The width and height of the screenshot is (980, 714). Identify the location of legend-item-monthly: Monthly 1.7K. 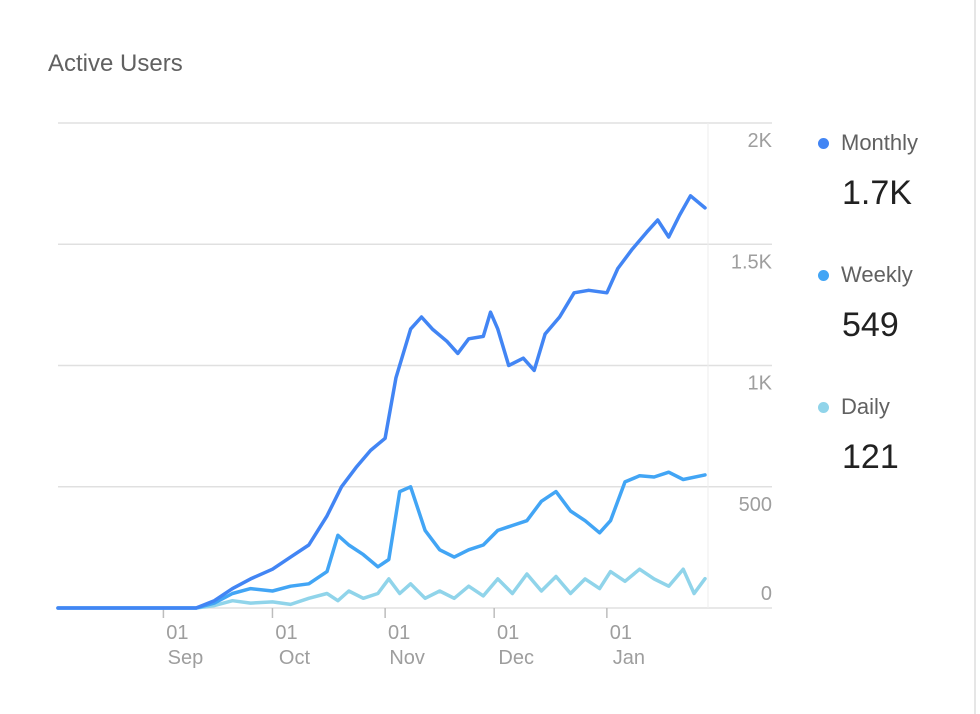
(893, 171).